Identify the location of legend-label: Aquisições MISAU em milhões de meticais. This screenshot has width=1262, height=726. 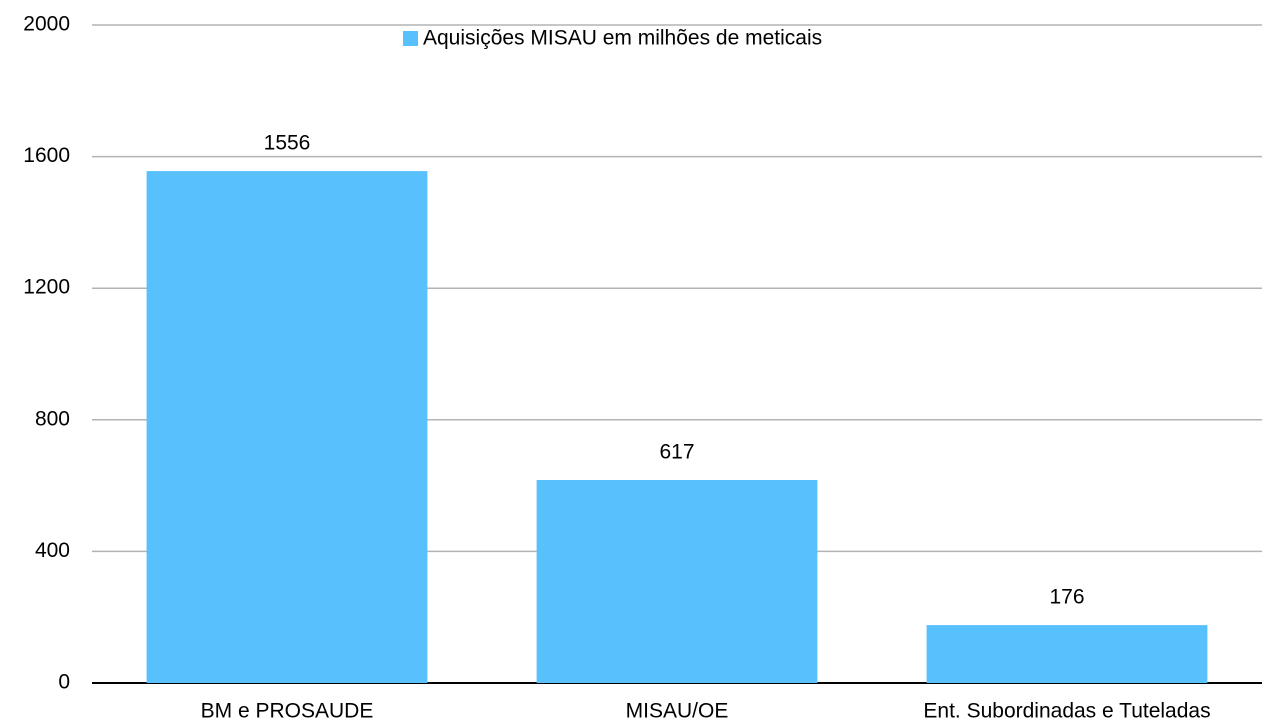
(622, 38).